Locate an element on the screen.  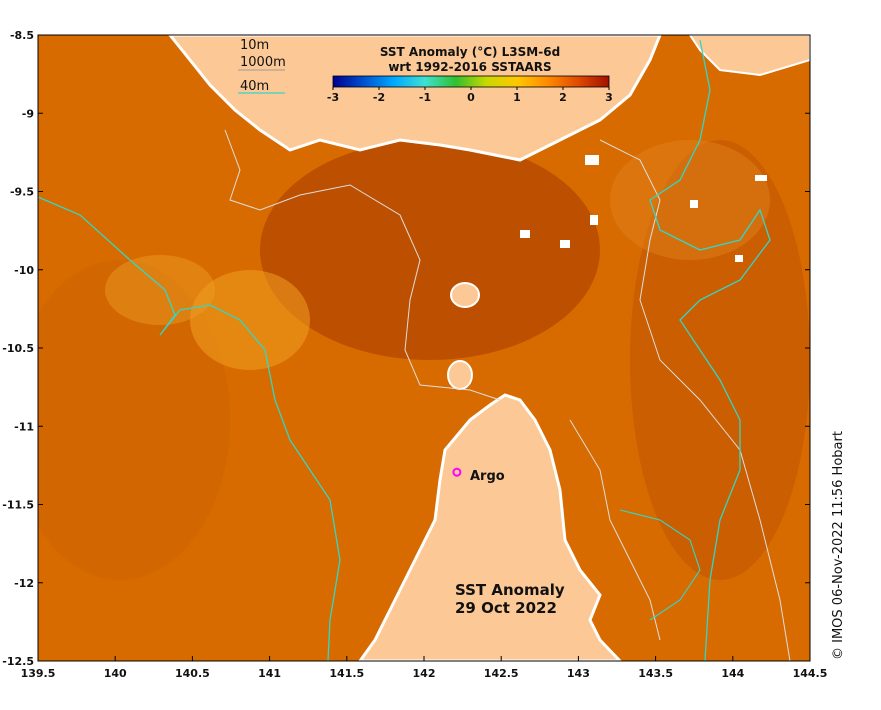
colorbar-tick-label: 3 is located at coordinates (609, 97).